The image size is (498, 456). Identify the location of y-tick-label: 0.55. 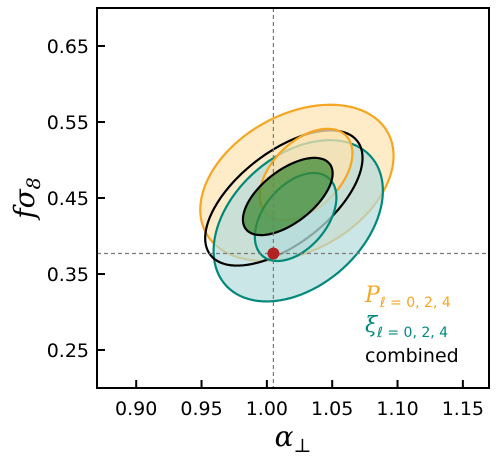
(68, 123).